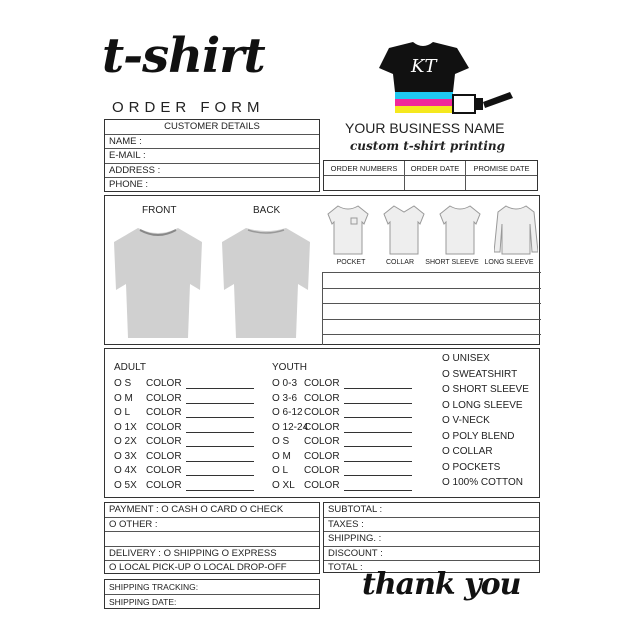  What do you see at coordinates (212, 587) in the screenshot?
I see `shipping-tracking-field: SHIPPING TRACKING:` at bounding box center [212, 587].